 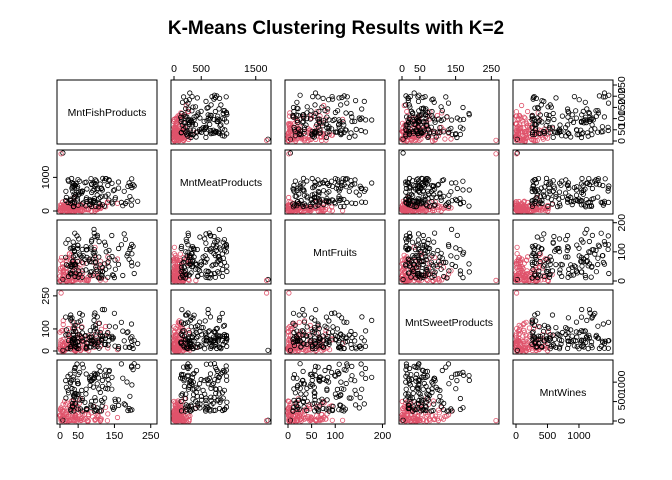 What do you see at coordinates (174, 69) in the screenshot?
I see `tick-label: 0` at bounding box center [174, 69].